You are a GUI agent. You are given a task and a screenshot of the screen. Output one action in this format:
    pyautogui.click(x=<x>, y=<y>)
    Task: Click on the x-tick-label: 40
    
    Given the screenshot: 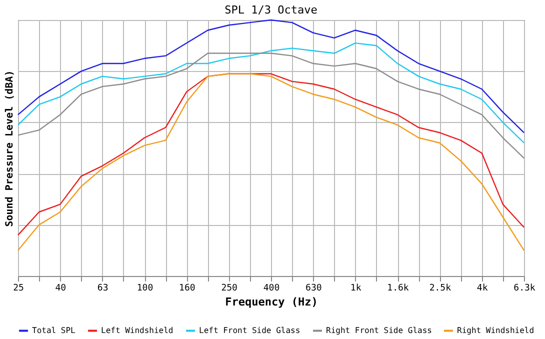 What is the action you would take?
    pyautogui.click(x=60, y=289)
    